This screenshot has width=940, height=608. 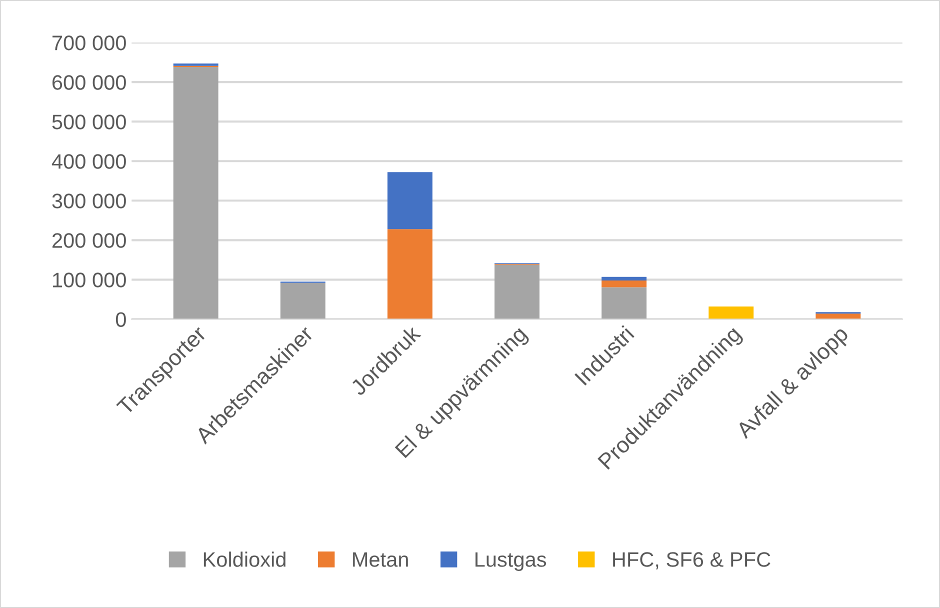 What do you see at coordinates (245, 559) in the screenshot?
I see `legend-label: Koldioxid` at bounding box center [245, 559].